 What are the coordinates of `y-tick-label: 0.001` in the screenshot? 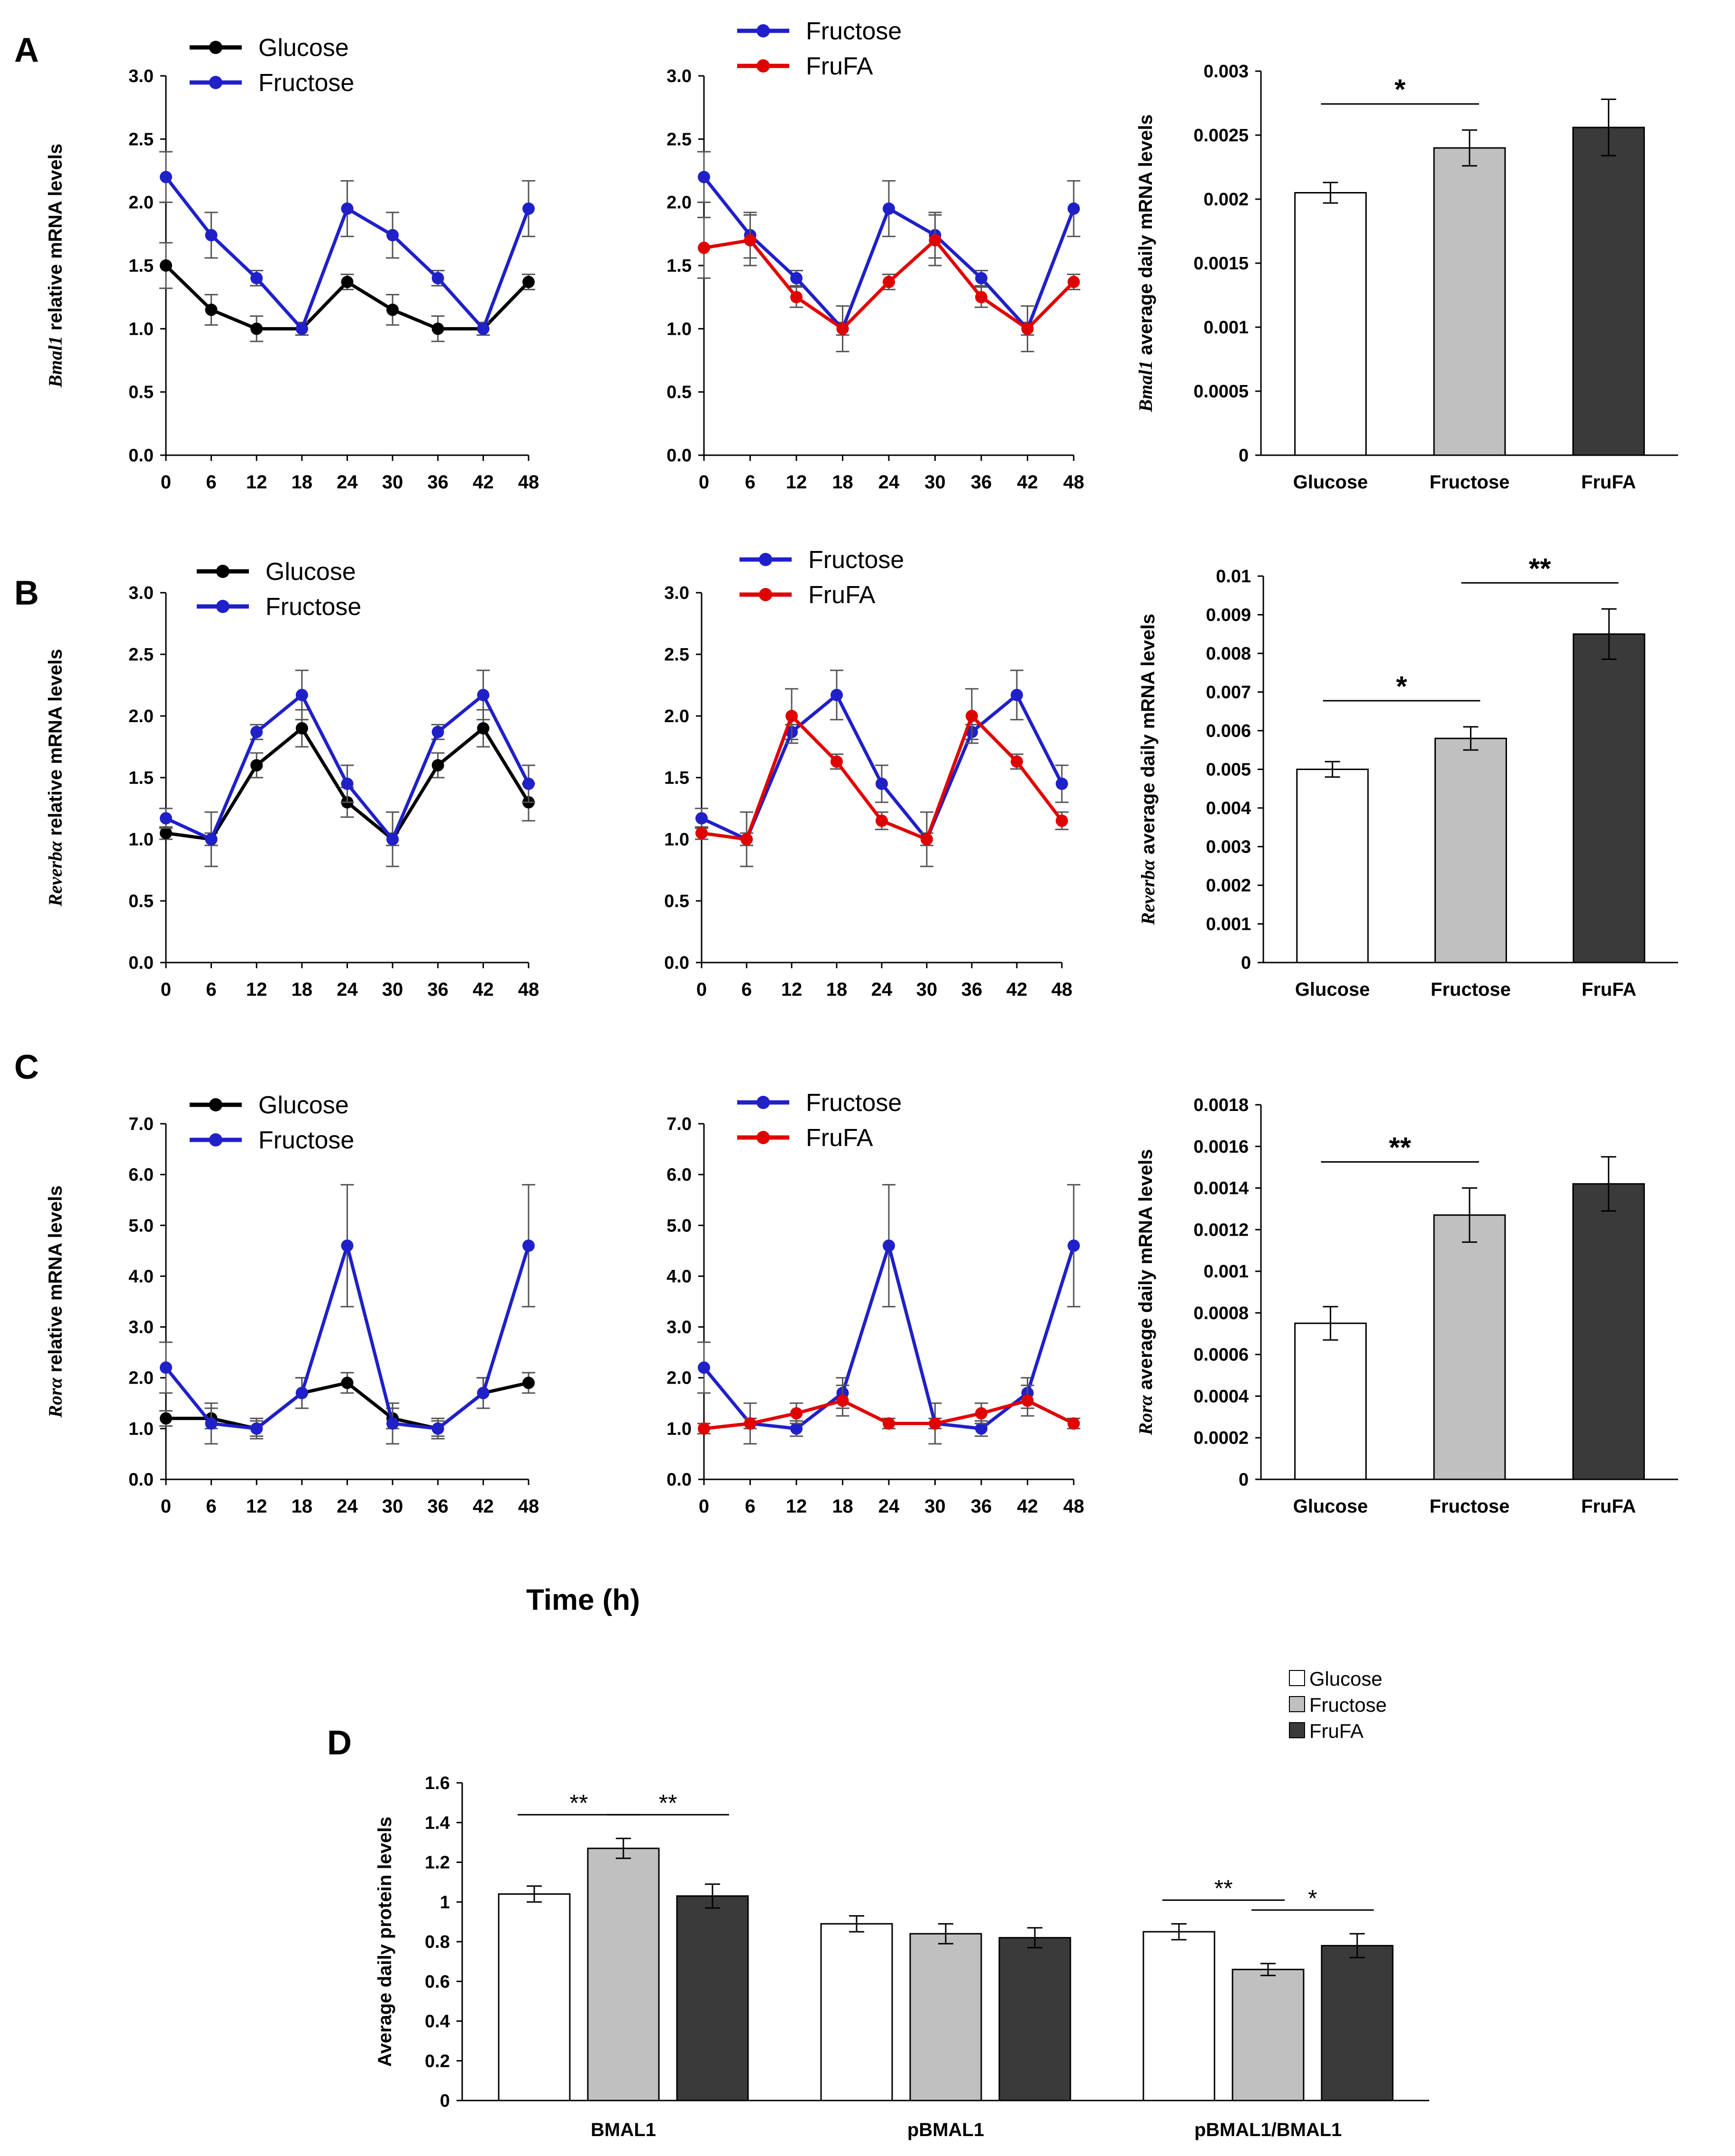 It's located at (1227, 328).